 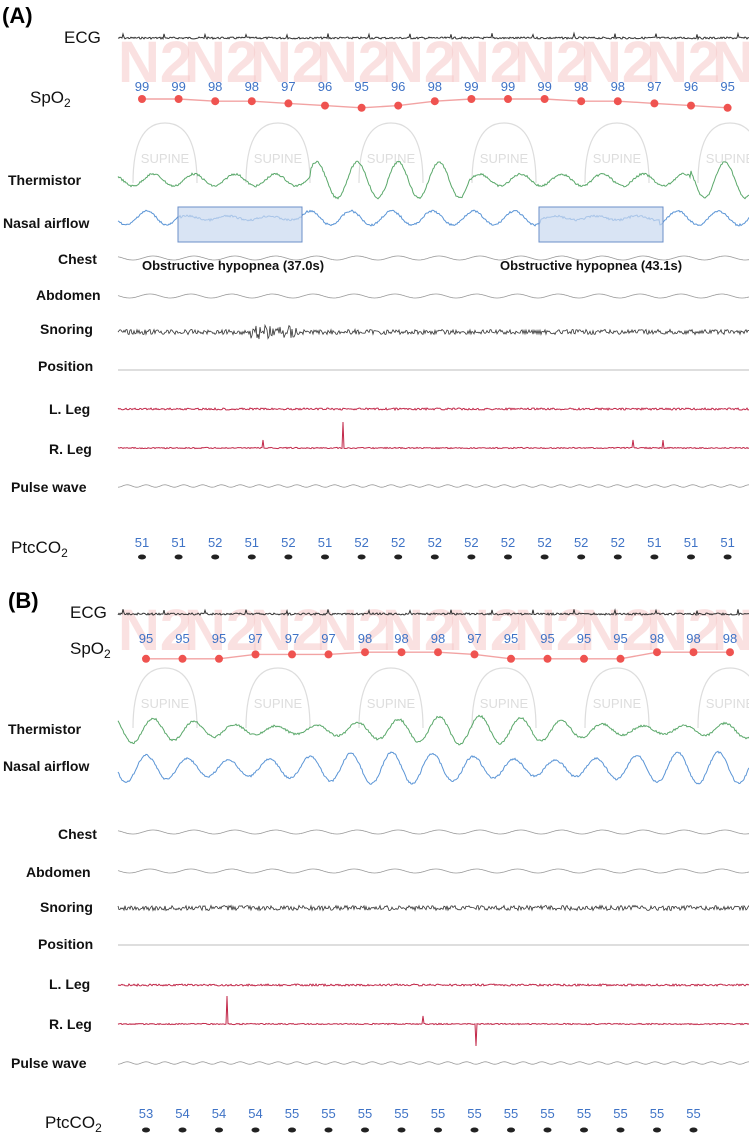 I want to click on panel-b-abdomen-trace, so click(x=433, y=871).